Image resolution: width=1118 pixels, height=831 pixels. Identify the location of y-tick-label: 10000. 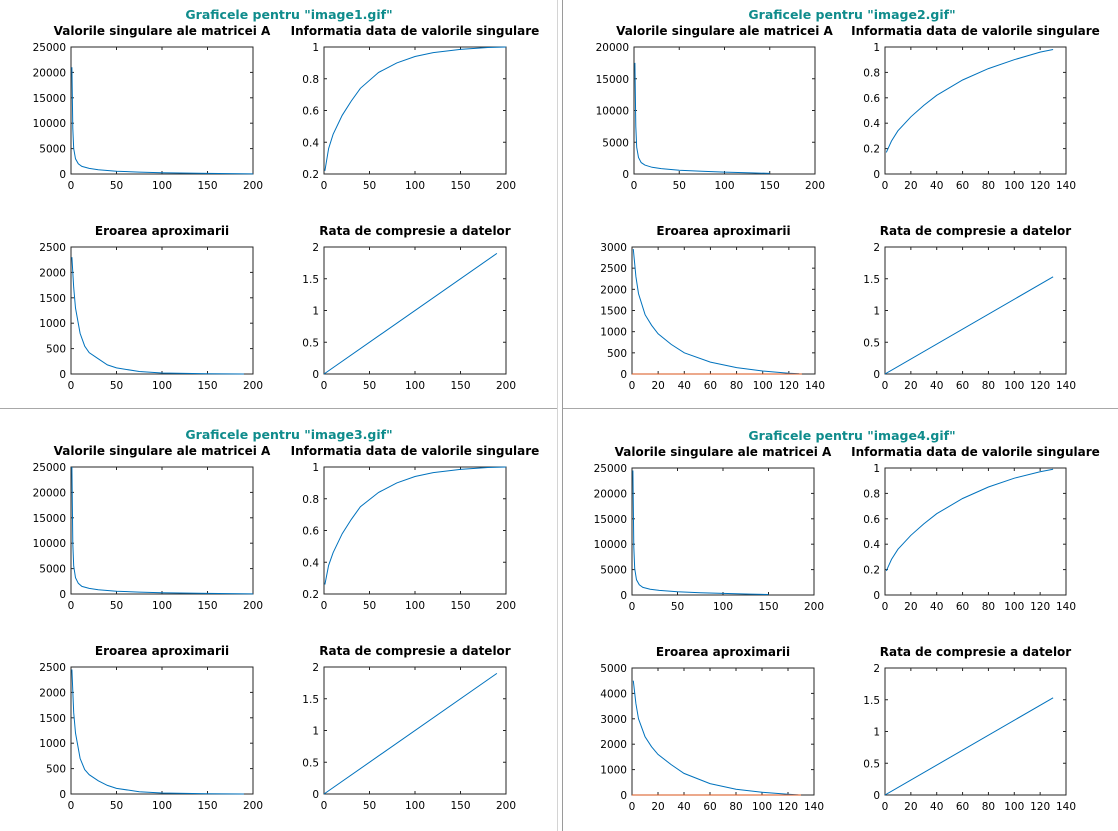
(610, 545).